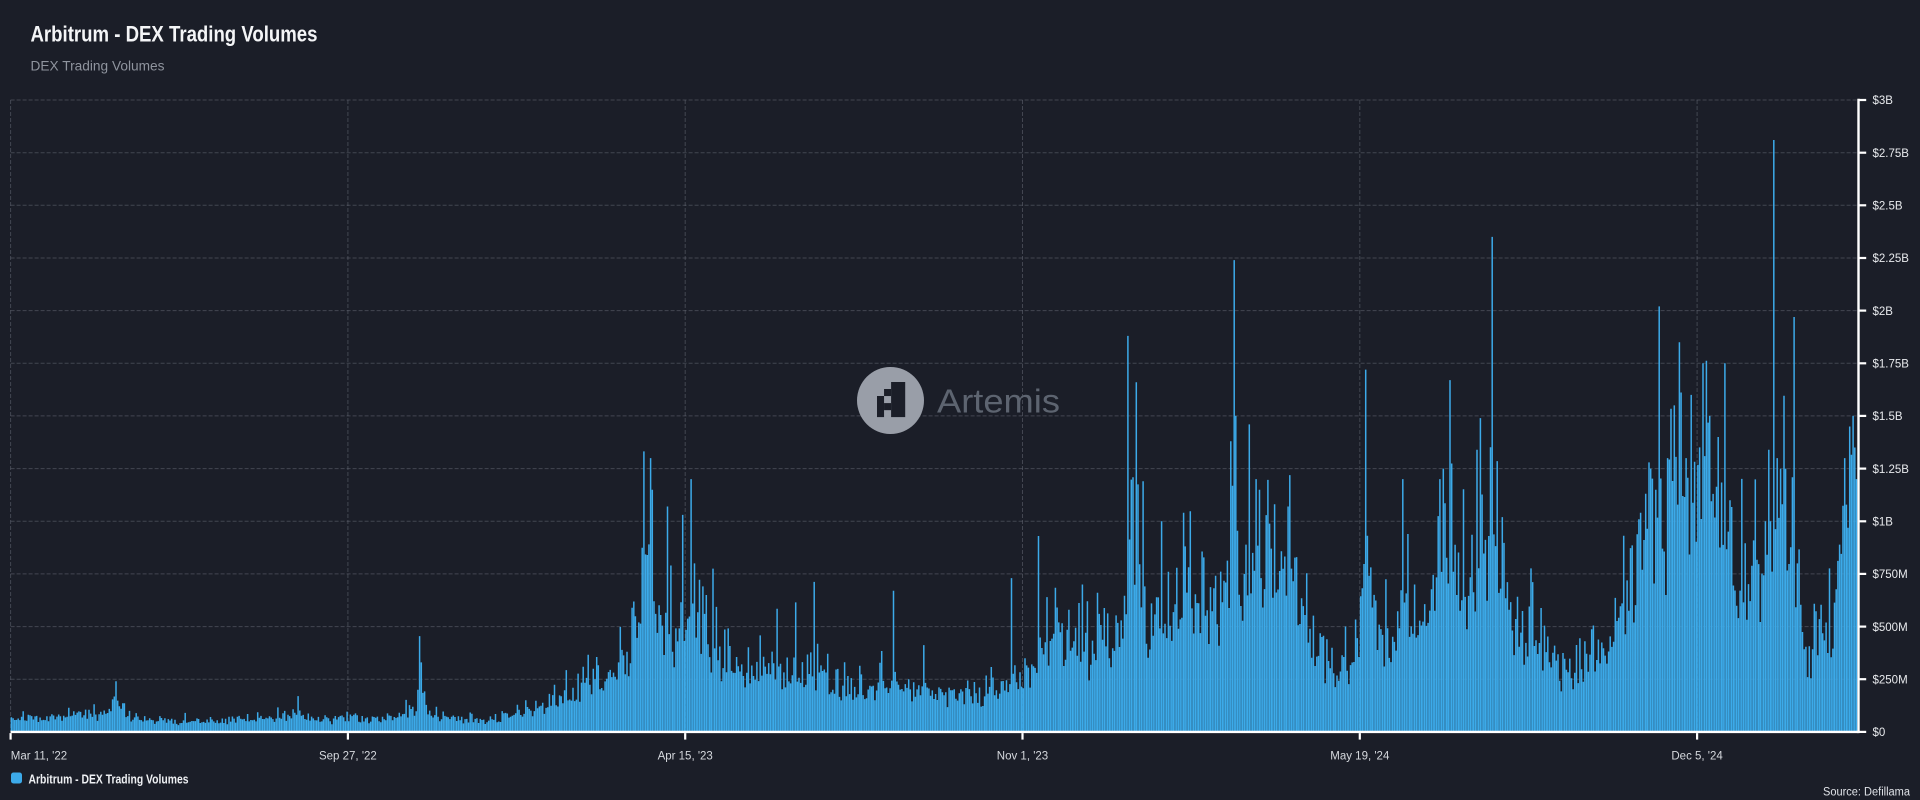 The width and height of the screenshot is (1920, 800). What do you see at coordinates (1697, 757) in the screenshot?
I see `svg-text: Dec 5, '24` at bounding box center [1697, 757].